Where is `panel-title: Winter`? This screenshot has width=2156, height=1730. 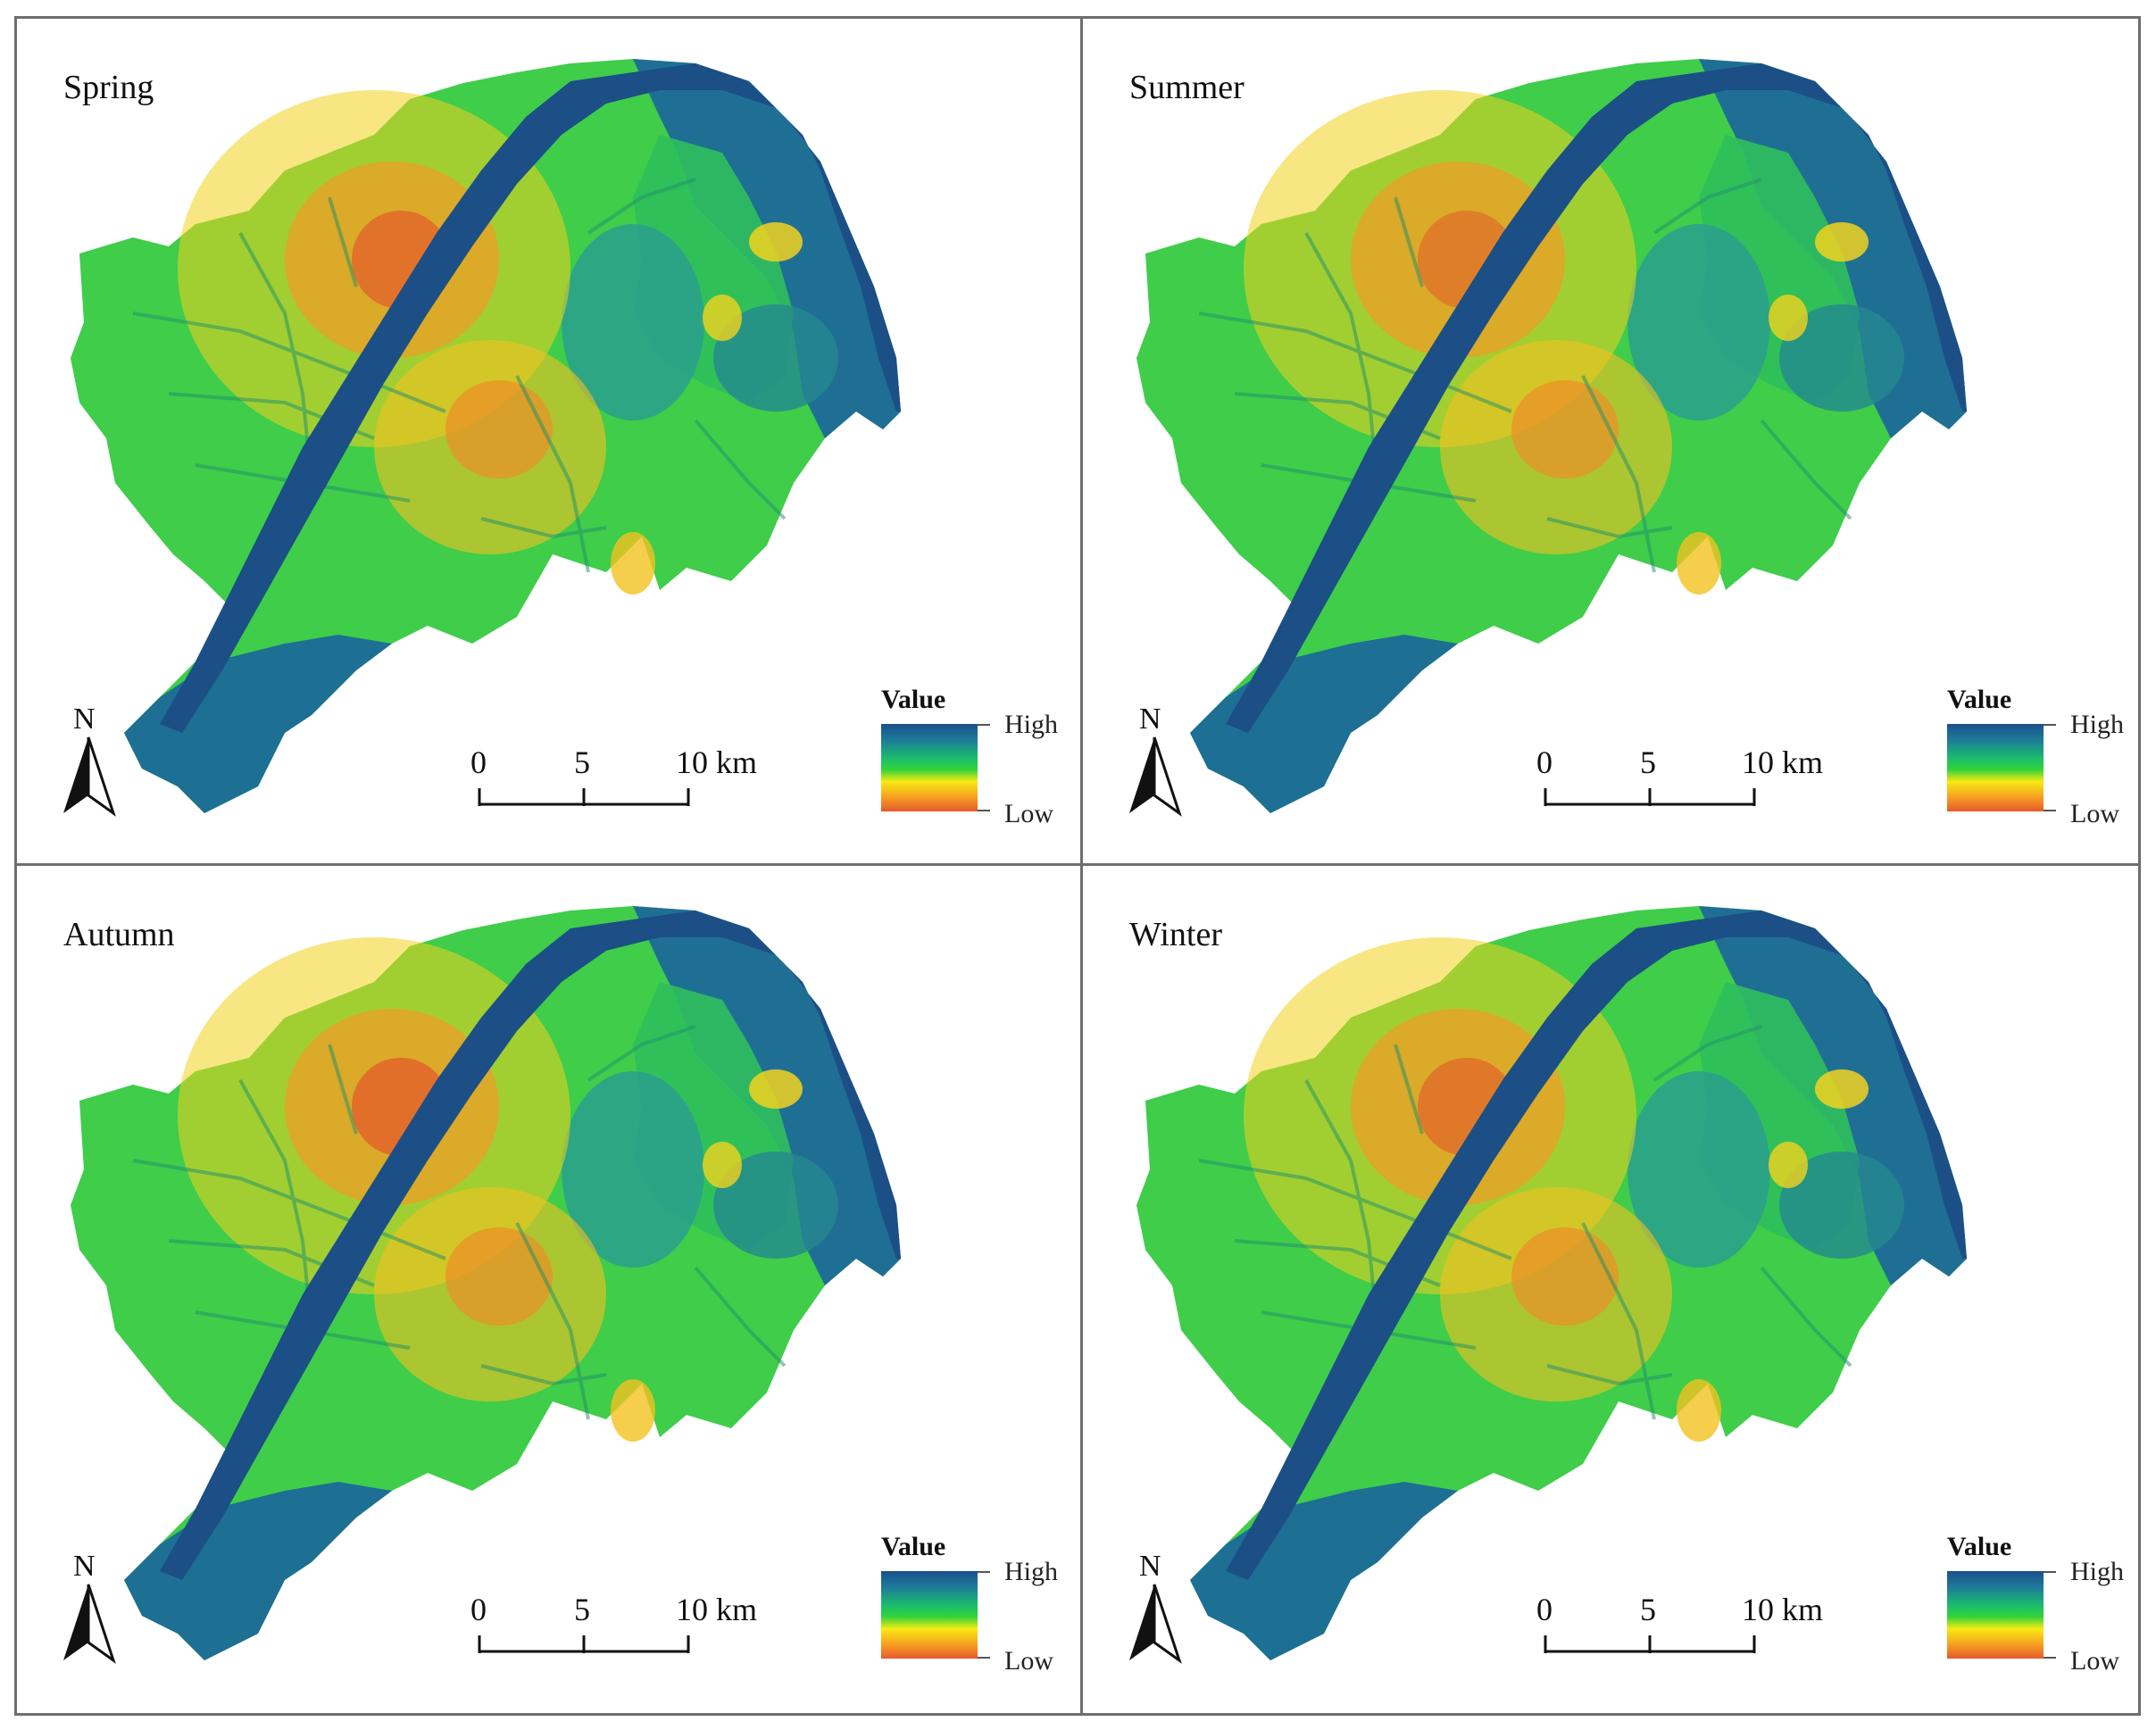 panel-title: Winter is located at coordinates (1175, 934).